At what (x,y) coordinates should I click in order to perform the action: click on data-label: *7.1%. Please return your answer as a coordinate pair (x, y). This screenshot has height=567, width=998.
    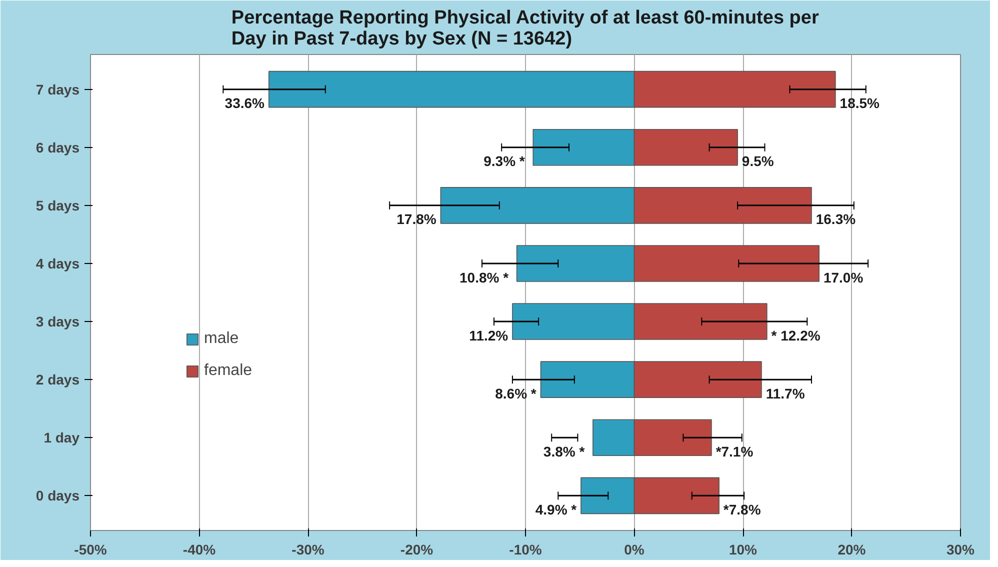
    Looking at the image, I should click on (735, 451).